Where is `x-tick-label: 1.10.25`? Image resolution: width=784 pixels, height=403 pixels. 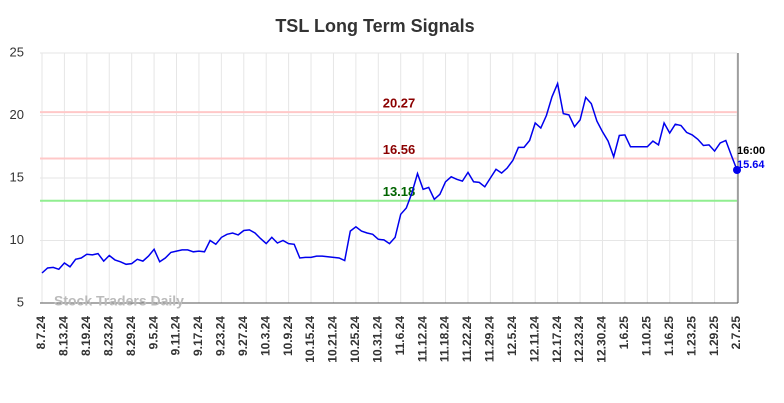
x-tick-label: 1.10.25 is located at coordinates (646, 336).